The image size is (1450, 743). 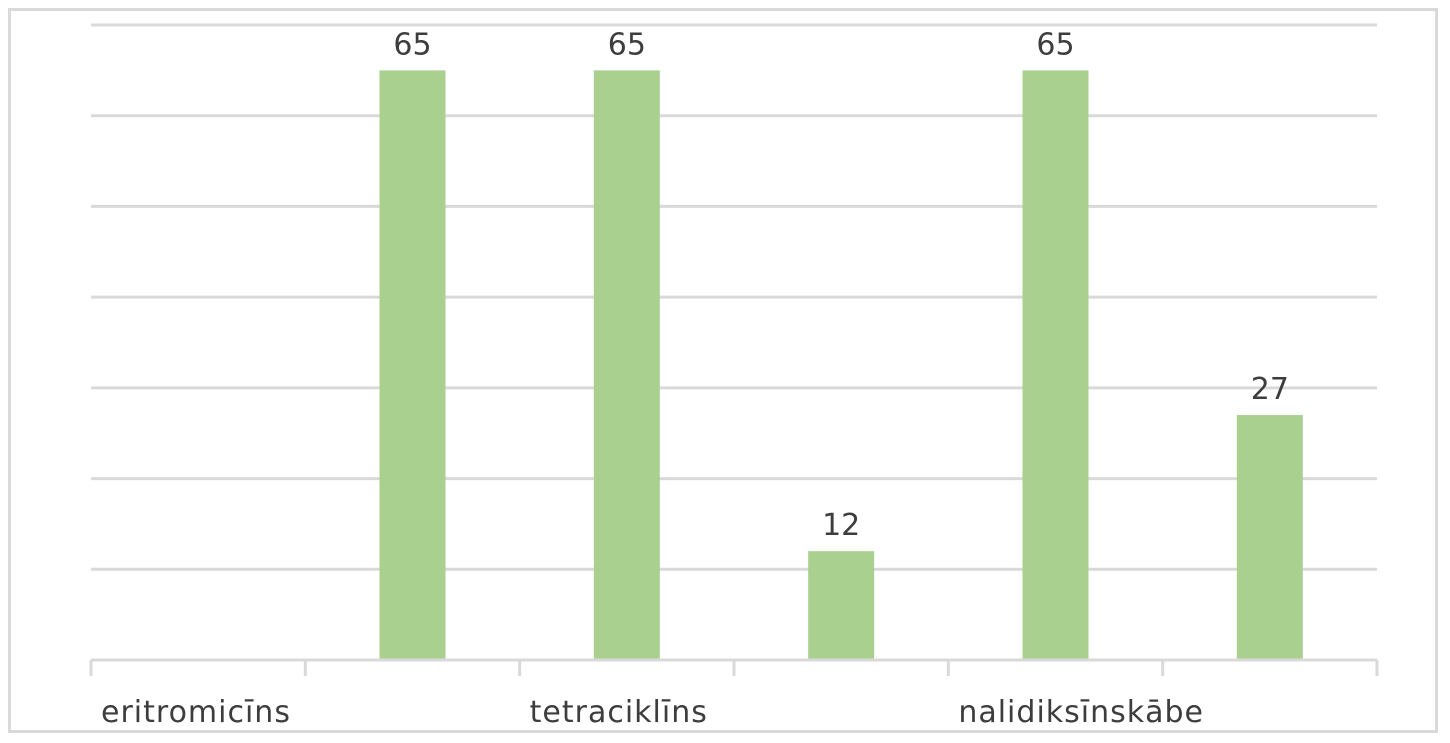 I want to click on category-labels: eritromicīns tetraciklīns nalidiksīnskābe, so click(x=652, y=712).